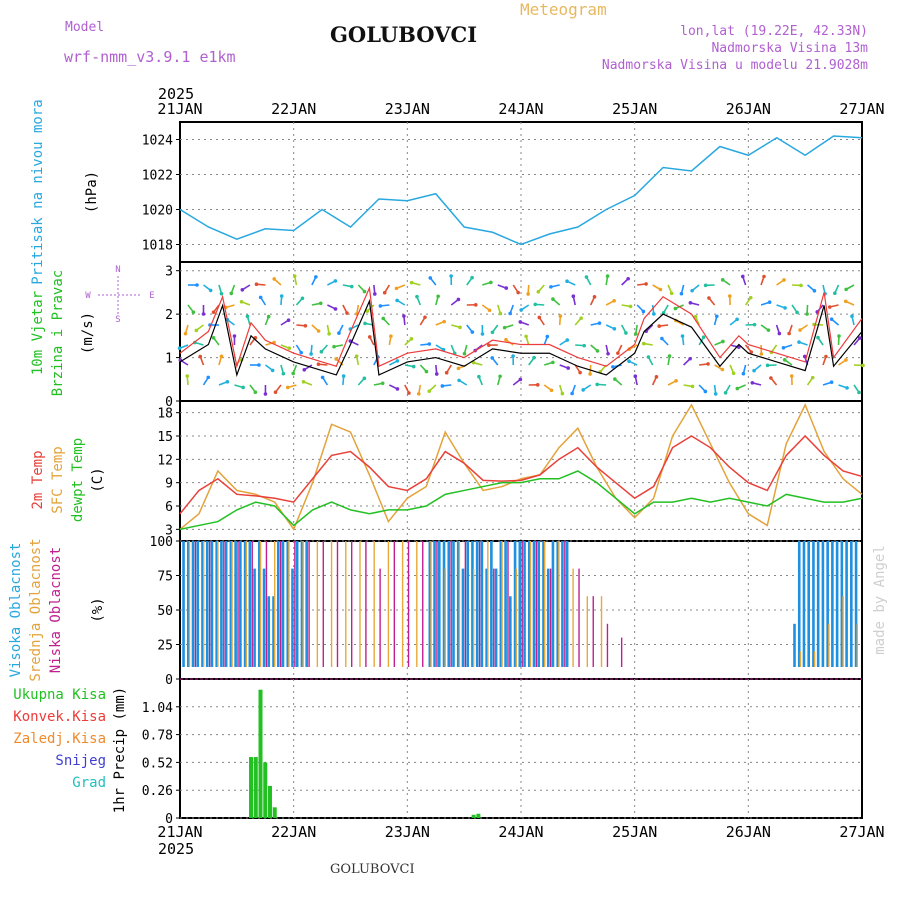 The image size is (900, 900). I want to click on top-x-tick-label: 23JAN, so click(407, 109).